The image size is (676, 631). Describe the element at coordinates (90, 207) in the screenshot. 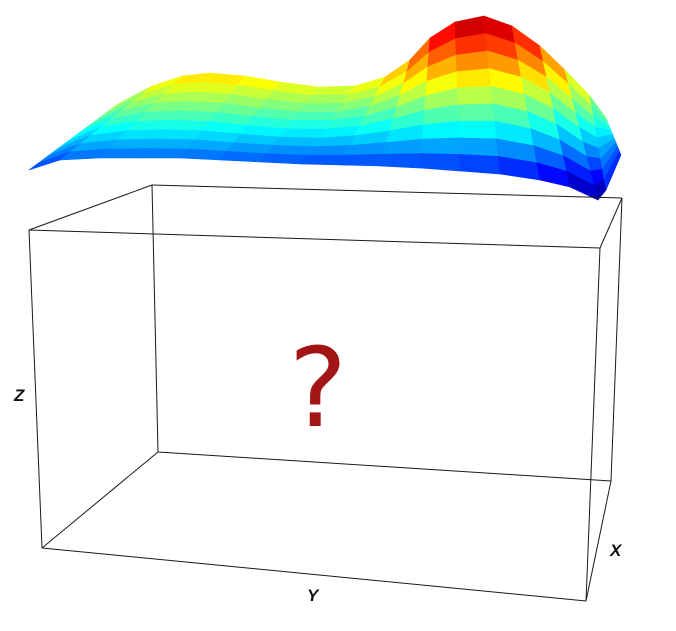

I see `box-edge-left-top` at that location.